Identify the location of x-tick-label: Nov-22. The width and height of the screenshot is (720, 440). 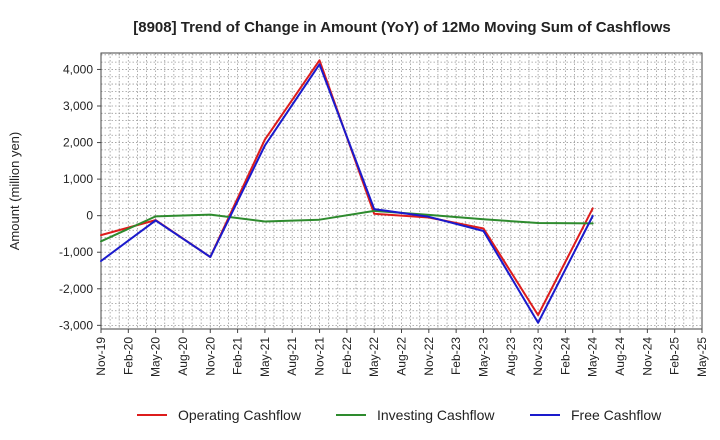
(429, 356).